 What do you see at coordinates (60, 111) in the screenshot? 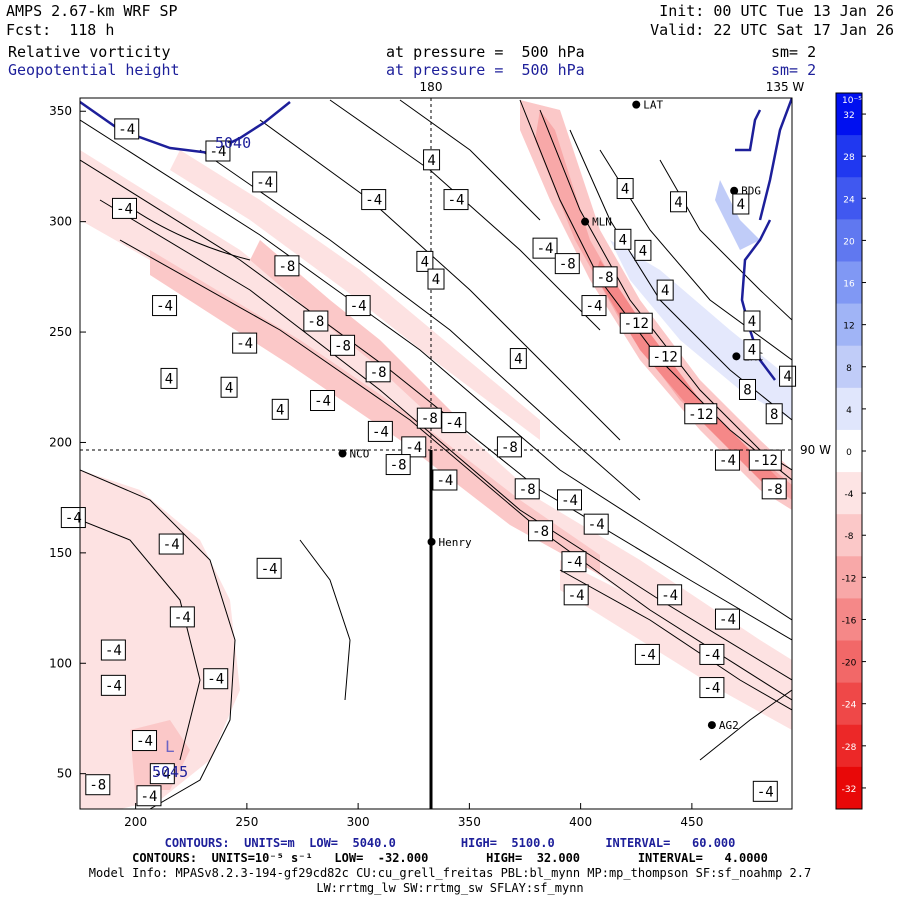
I see `y-tick-label: 350` at bounding box center [60, 111].